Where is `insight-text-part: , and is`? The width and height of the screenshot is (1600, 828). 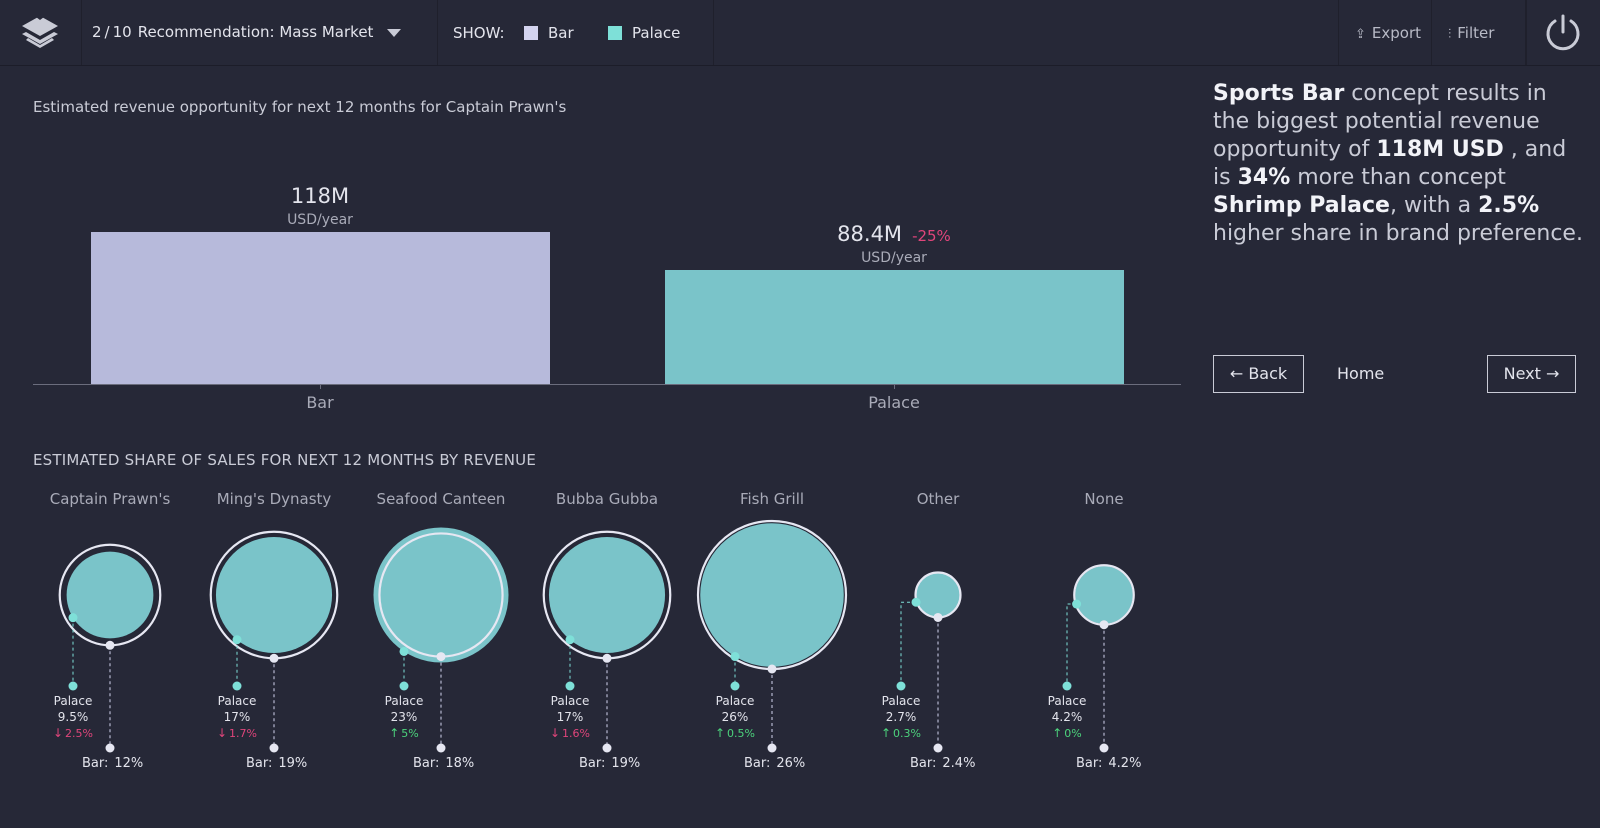
insight-text-part: , and is is located at coordinates (1390, 163).